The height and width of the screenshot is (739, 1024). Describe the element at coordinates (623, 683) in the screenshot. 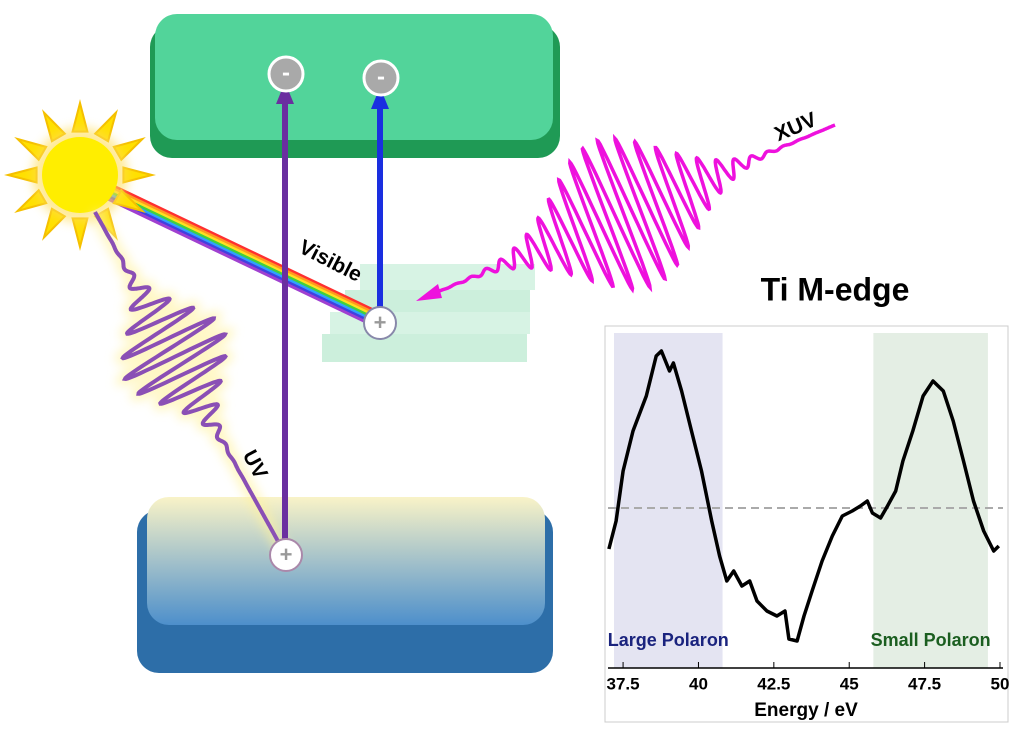

I see `x-tick-label: 37.5` at that location.